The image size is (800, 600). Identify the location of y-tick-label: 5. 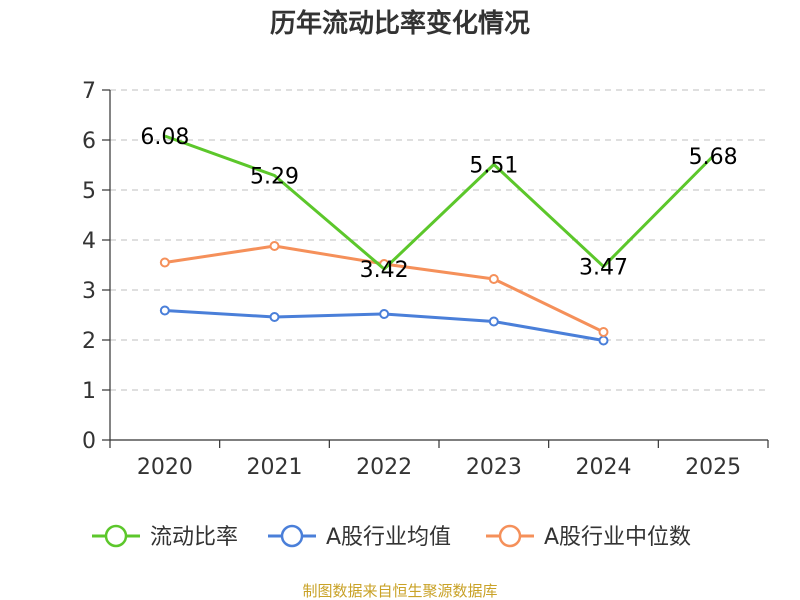
(89, 191).